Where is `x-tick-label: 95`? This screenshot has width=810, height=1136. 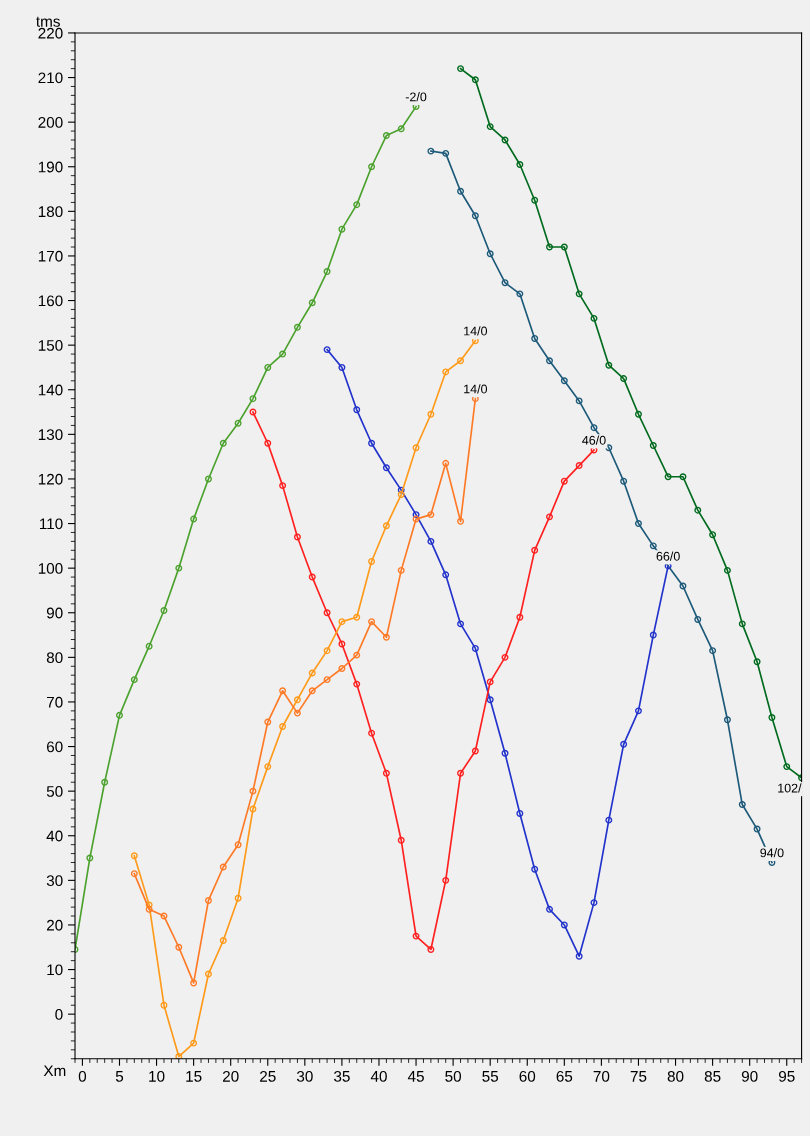 x-tick-label: 95 is located at coordinates (786, 1076).